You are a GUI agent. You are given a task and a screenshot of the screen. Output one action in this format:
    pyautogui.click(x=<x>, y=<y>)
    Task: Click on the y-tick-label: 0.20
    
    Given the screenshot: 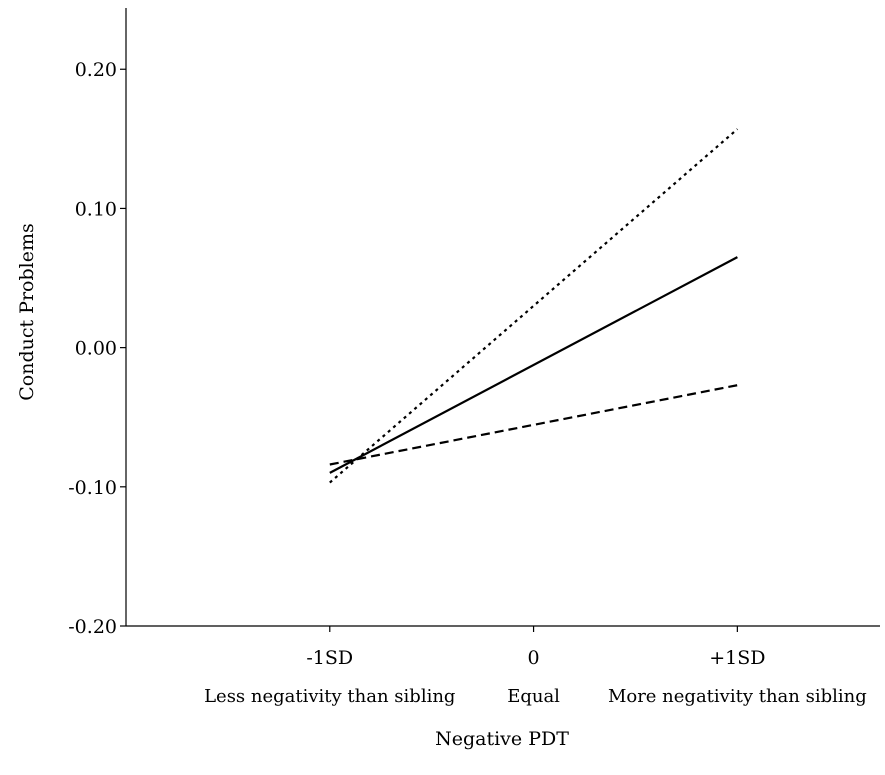 What is the action you would take?
    pyautogui.click(x=96, y=70)
    